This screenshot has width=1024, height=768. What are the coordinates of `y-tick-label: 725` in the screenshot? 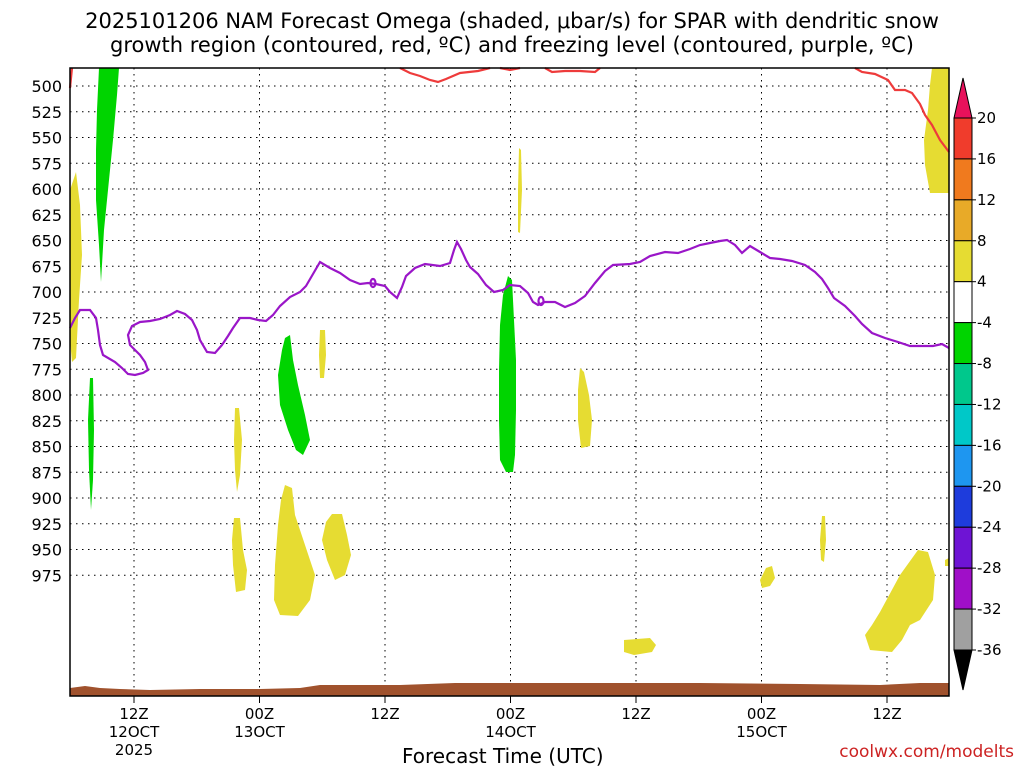 It's located at (46, 318).